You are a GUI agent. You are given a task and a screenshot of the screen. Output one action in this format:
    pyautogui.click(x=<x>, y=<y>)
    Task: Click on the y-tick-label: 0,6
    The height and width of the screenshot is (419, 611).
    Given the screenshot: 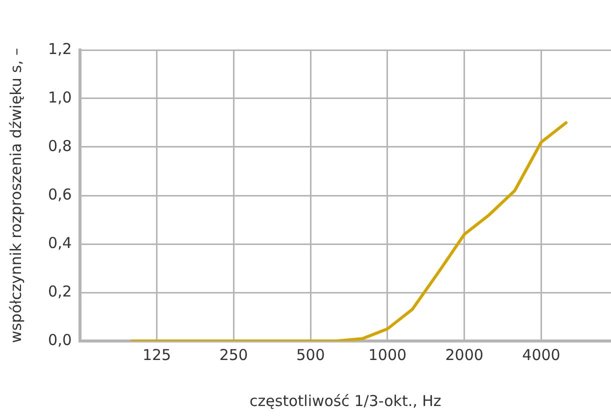 What is the action you would take?
    pyautogui.click(x=60, y=194)
    